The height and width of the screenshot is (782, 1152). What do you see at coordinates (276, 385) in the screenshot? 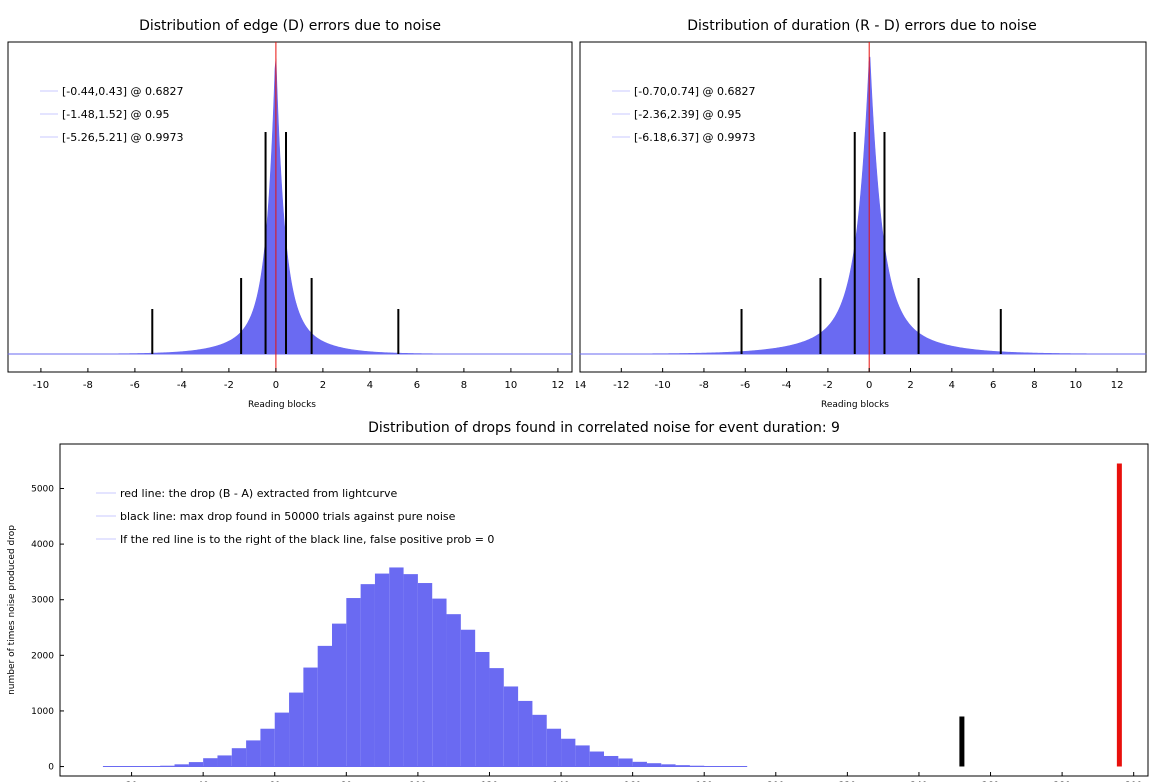
I see `edge-xtick-label: 0` at bounding box center [276, 385].